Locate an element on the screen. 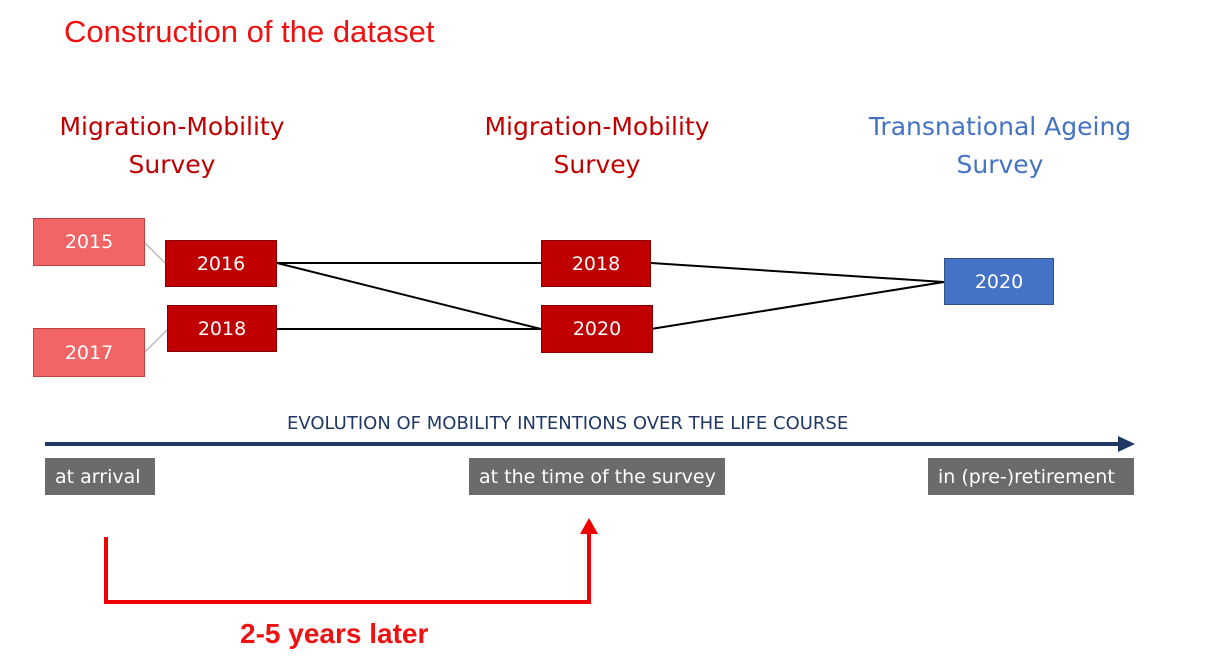 The image size is (1230, 672). connector-2020-tas is located at coordinates (797, 305).